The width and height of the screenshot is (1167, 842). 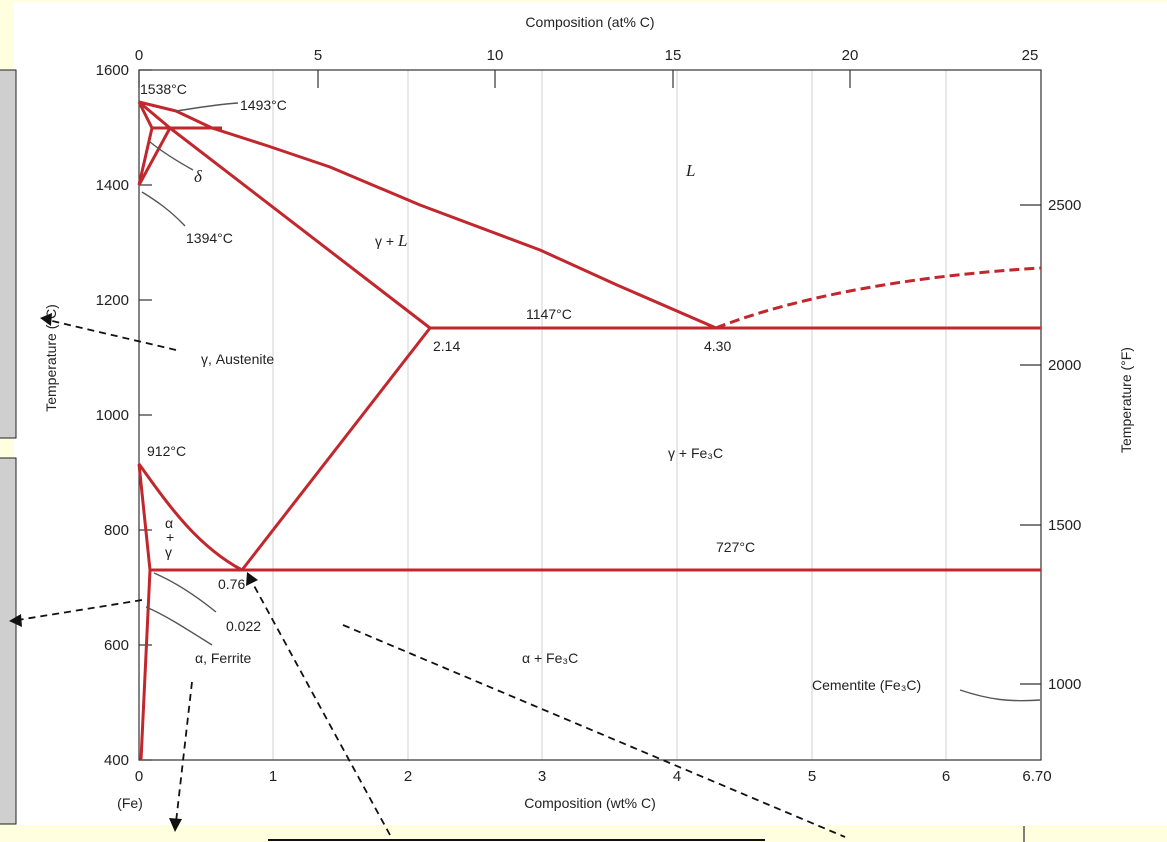 What do you see at coordinates (112, 335) in the screenshot?
I see `pointer-austenite` at bounding box center [112, 335].